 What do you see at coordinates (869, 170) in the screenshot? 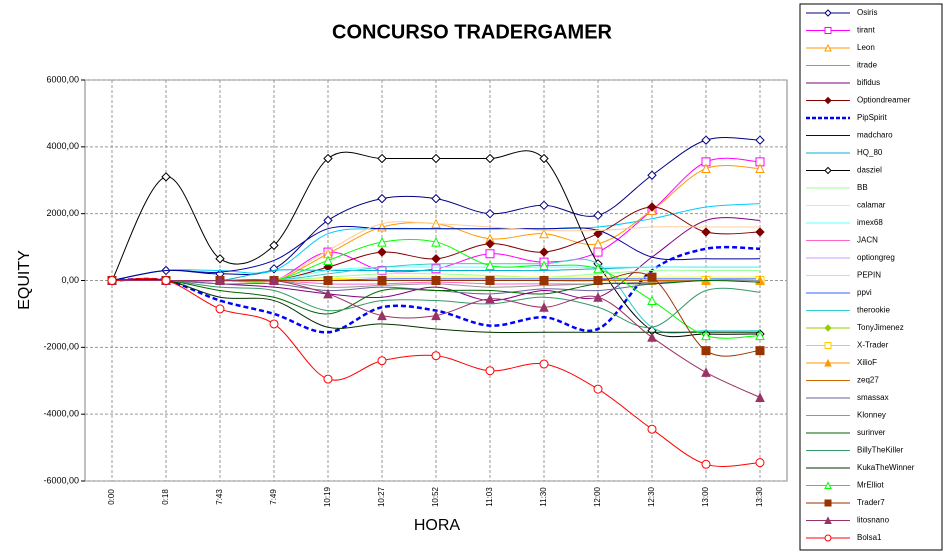
I see `legend-label: dasziel` at bounding box center [869, 170].